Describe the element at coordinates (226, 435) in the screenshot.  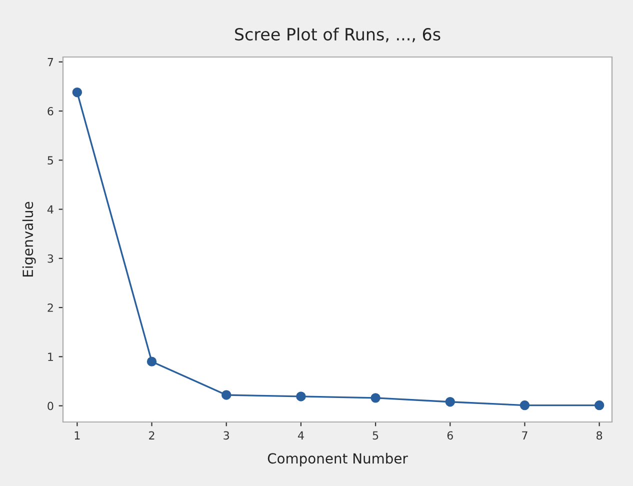
I see `x-tick-label: 3` at that location.